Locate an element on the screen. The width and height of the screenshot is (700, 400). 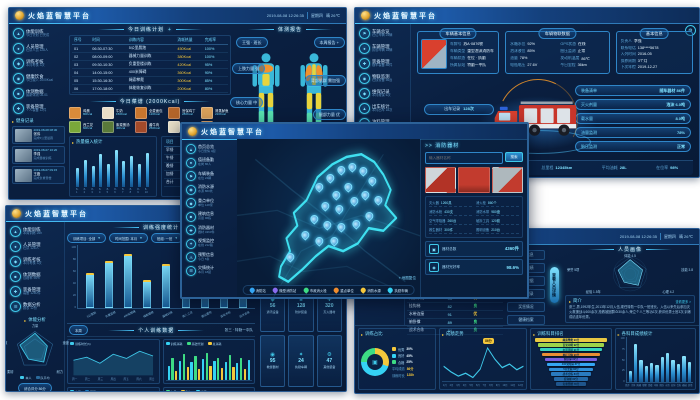
body-tag-core: 核心力量 中 is located at coordinates (247, 102).